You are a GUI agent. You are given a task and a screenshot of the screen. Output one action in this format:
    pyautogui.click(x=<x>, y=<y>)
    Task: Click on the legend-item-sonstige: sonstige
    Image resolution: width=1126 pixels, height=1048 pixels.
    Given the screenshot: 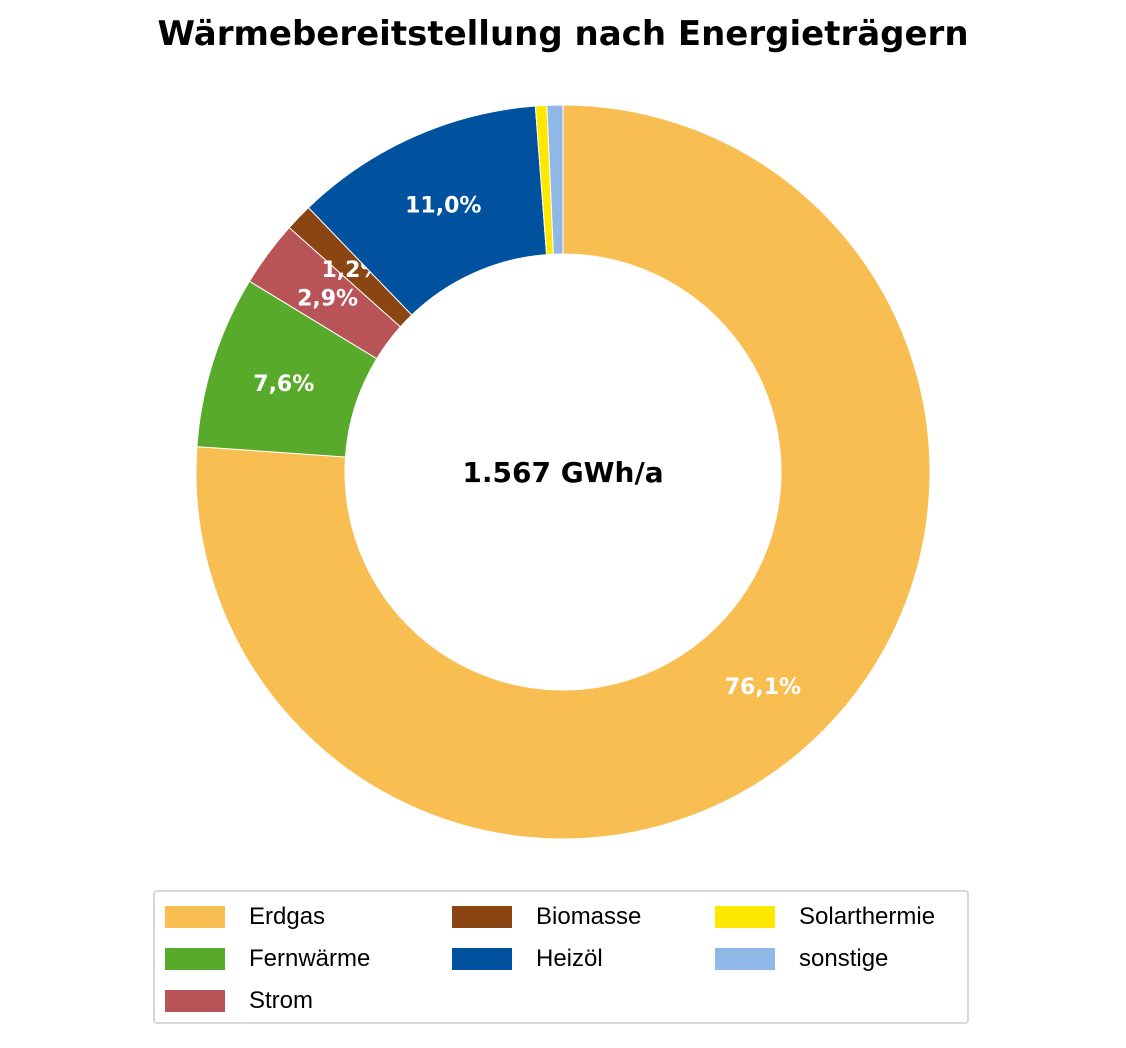 What is the action you would take?
    pyautogui.click(x=801, y=959)
    